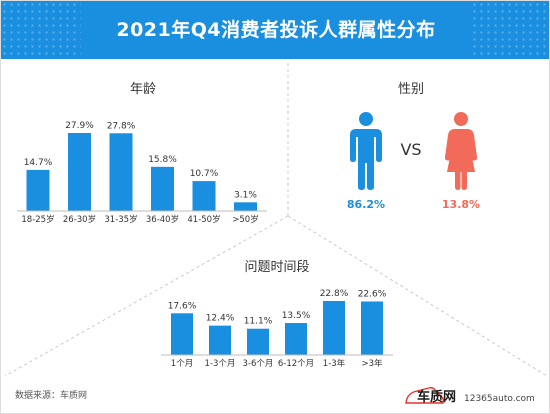  I want to click on age-tick-label-2: 31-35岁, so click(120, 219).